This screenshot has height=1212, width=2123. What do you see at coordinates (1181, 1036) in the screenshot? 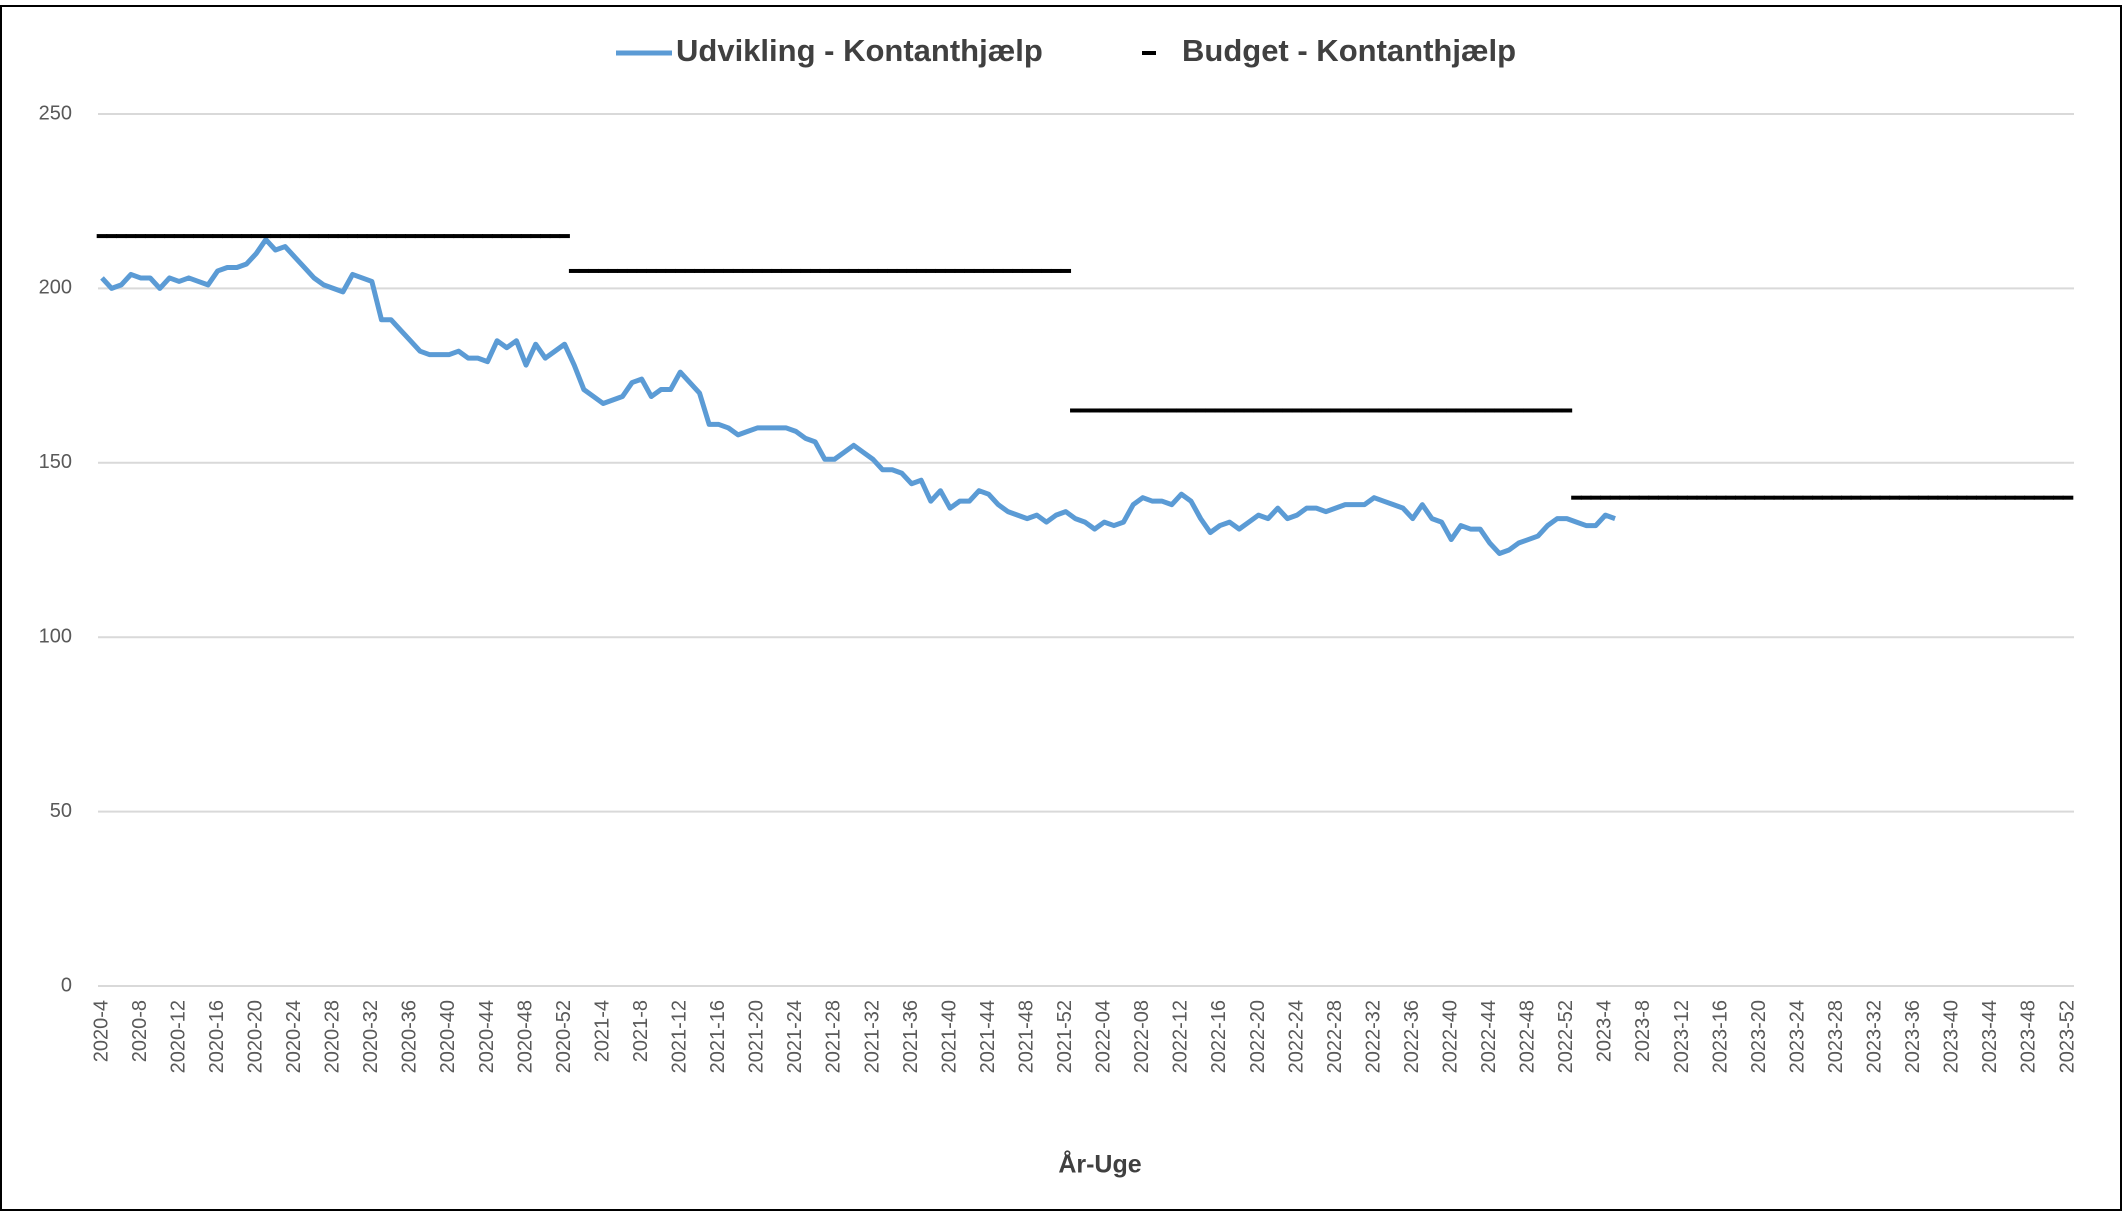
I see `x-tick-label: 2022-12` at bounding box center [1181, 1036].